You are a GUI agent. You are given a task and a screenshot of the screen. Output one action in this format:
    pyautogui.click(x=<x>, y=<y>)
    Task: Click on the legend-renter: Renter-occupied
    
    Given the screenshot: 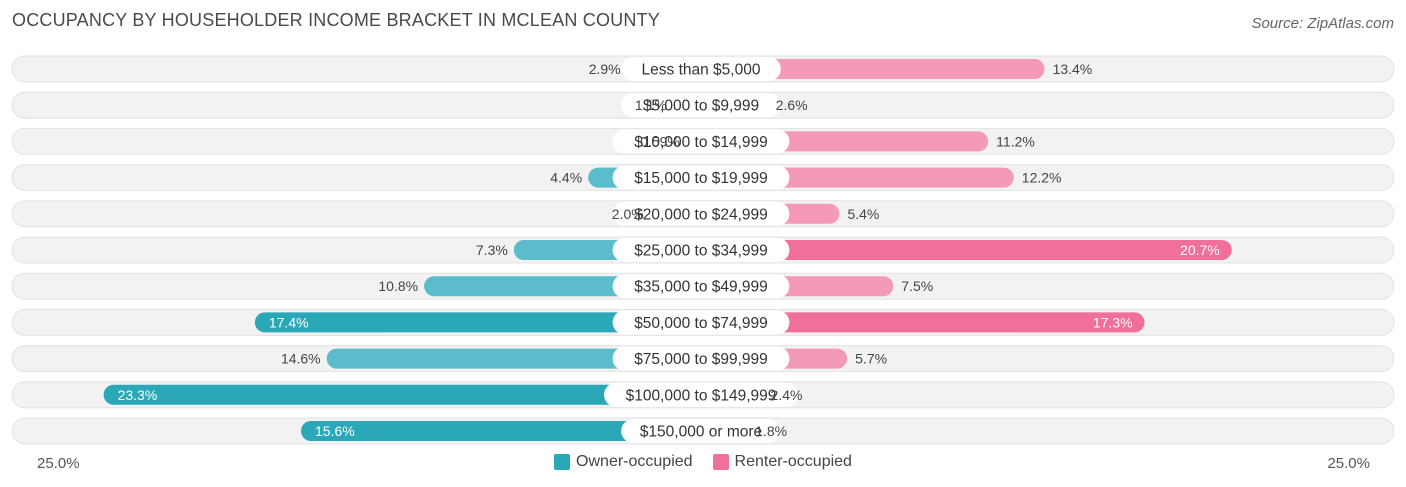 What is the action you would take?
    pyautogui.click(x=782, y=462)
    